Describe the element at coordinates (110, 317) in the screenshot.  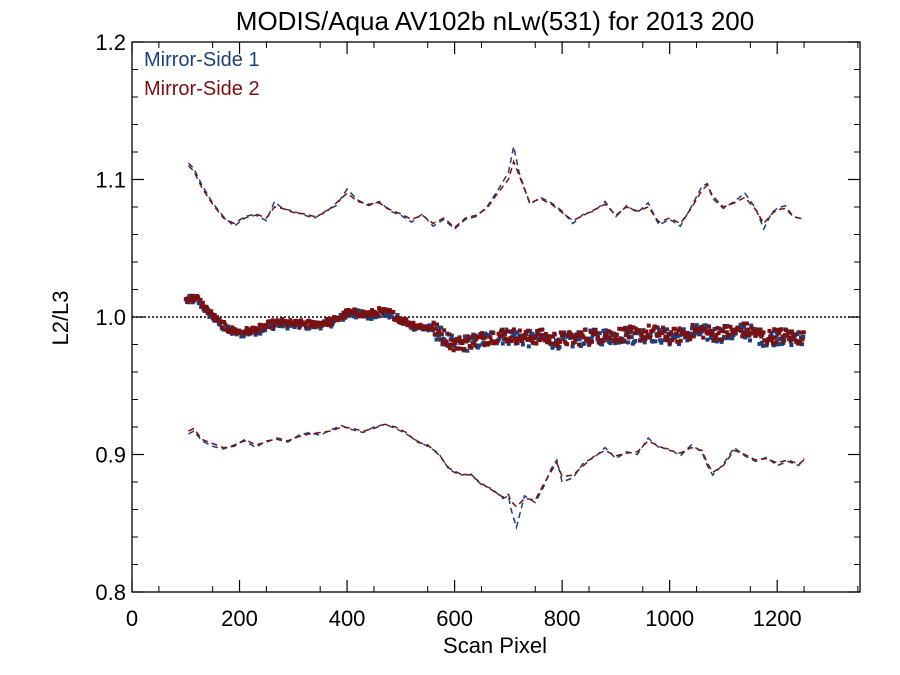
I see `y-tick-label: 1.0` at that location.